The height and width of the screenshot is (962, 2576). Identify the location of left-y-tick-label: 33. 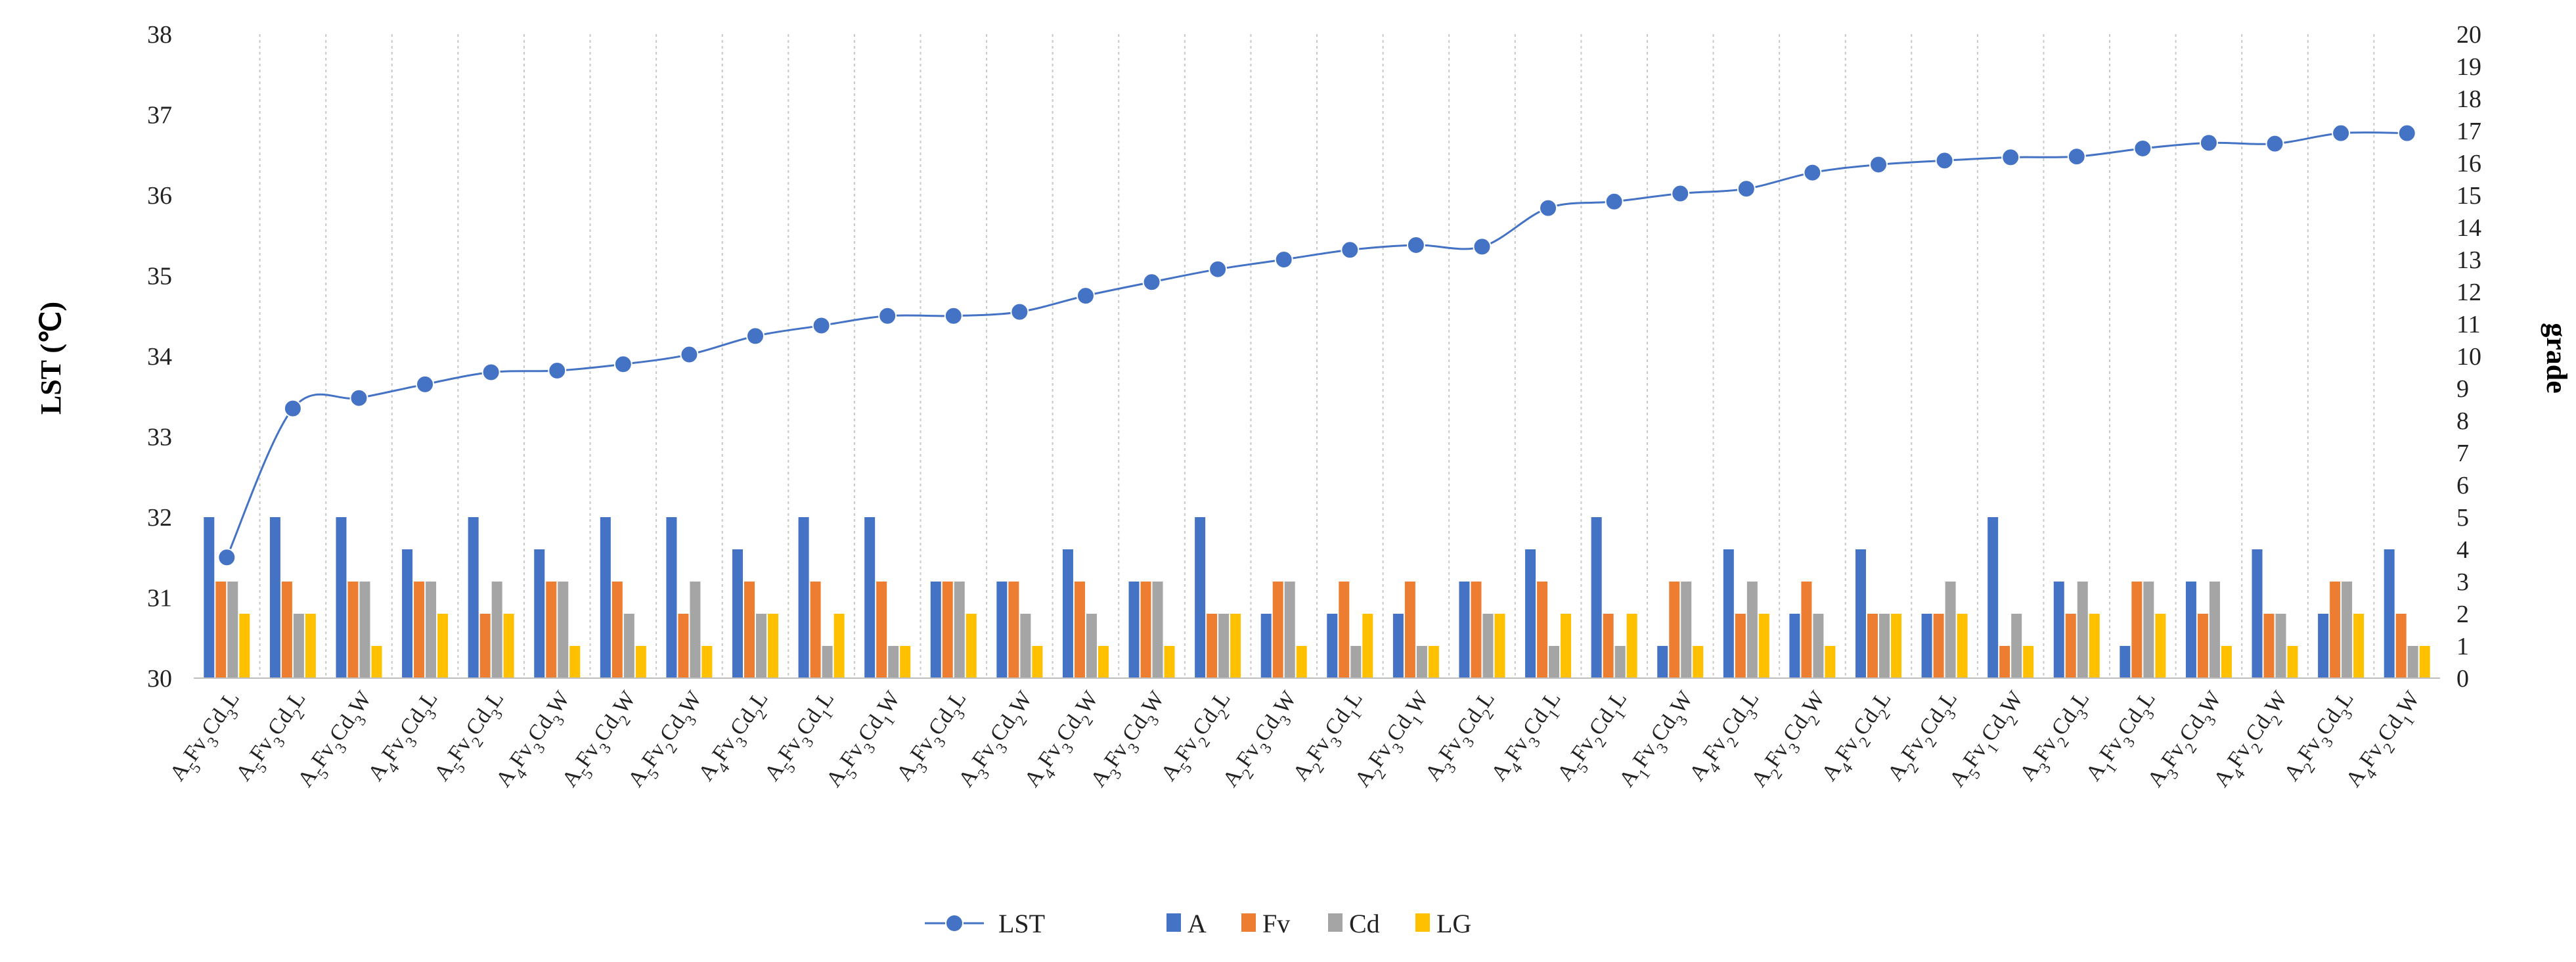
(159, 438).